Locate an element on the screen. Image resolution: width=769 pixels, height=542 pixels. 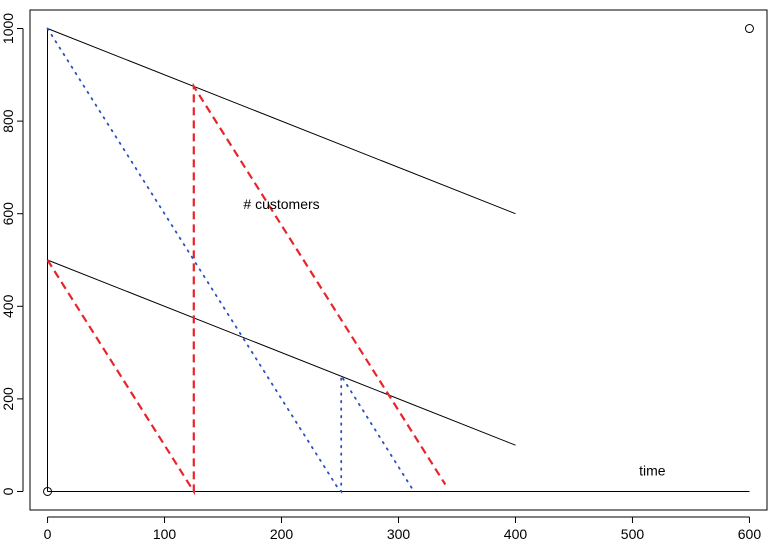
x-tick-label: 200 is located at coordinates (282, 534).